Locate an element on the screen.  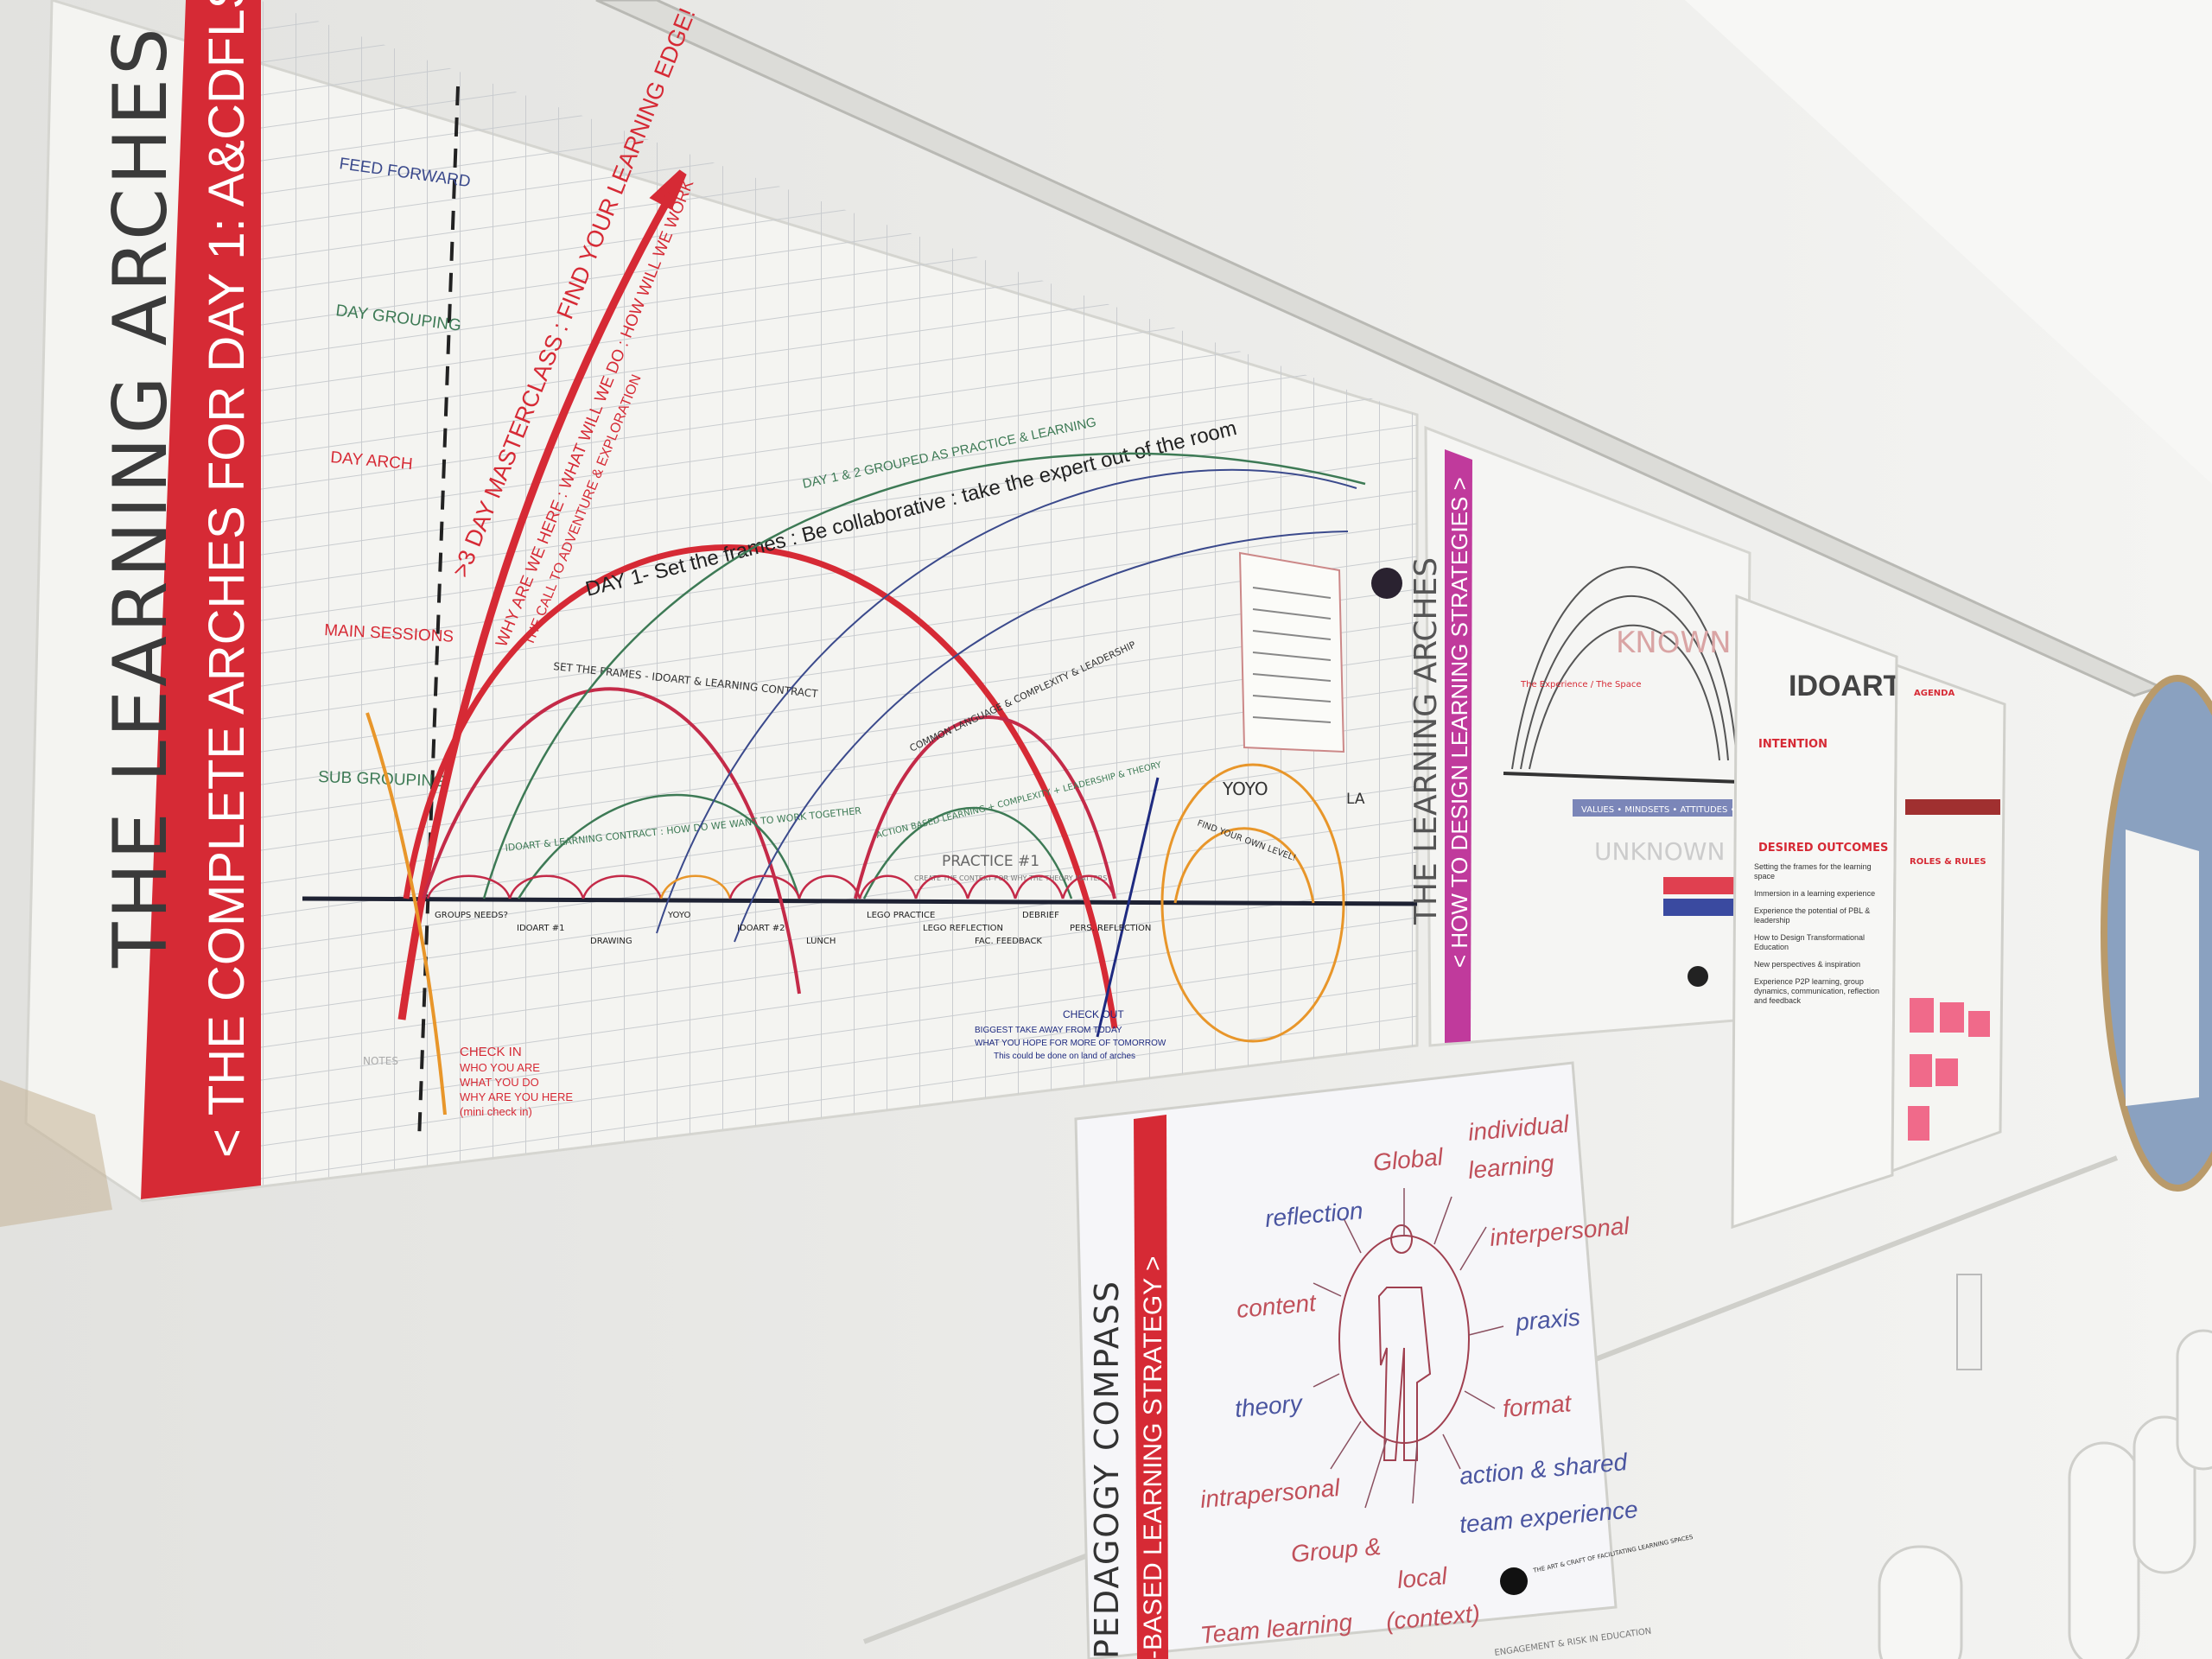
check-in-arrow is located at coordinates (406, 914).